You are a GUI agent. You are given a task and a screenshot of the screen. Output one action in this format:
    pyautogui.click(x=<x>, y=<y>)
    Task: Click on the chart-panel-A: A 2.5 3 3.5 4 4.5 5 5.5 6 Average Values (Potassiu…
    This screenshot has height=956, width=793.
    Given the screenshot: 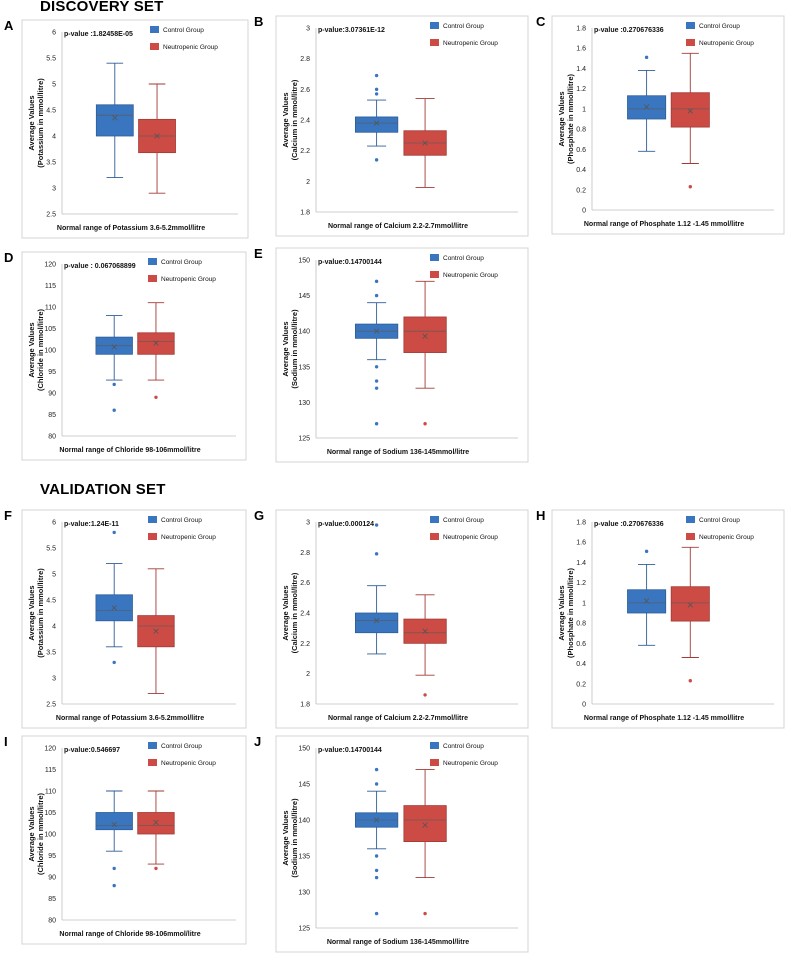 What is the action you would take?
    pyautogui.click(x=127, y=129)
    